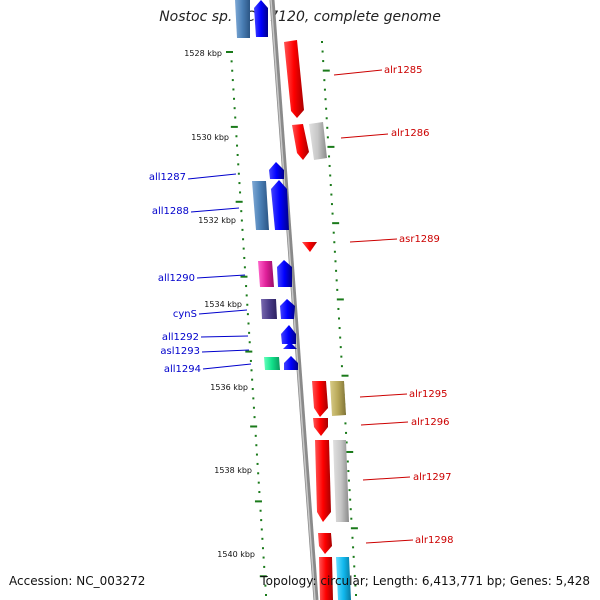  I want to click on genome-title: Nostoc sp. PCC 7120, complete genome, so click(300, 17).